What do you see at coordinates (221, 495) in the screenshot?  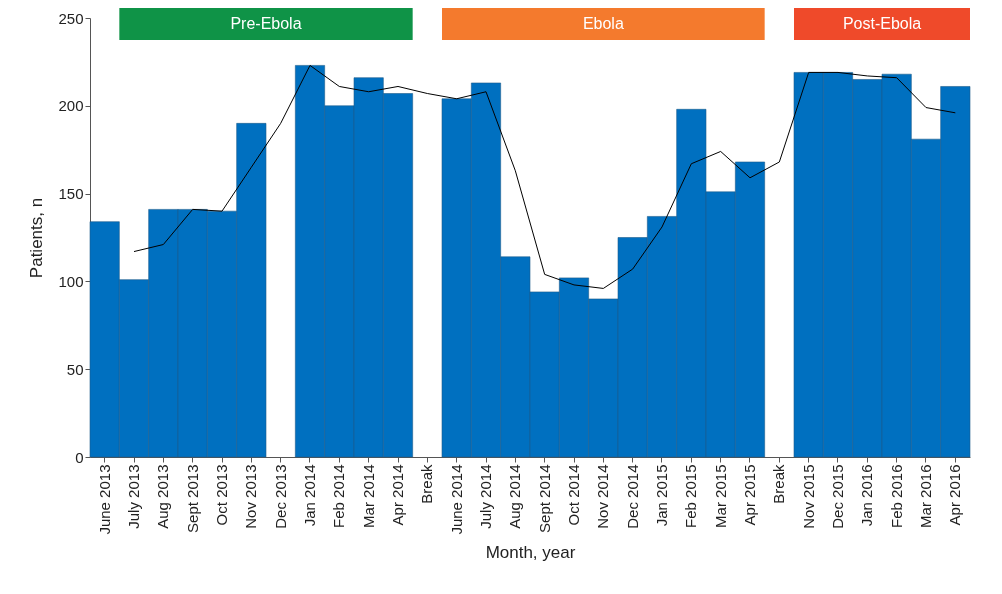 I see `x-tick-label: Oct 2013` at bounding box center [221, 495].